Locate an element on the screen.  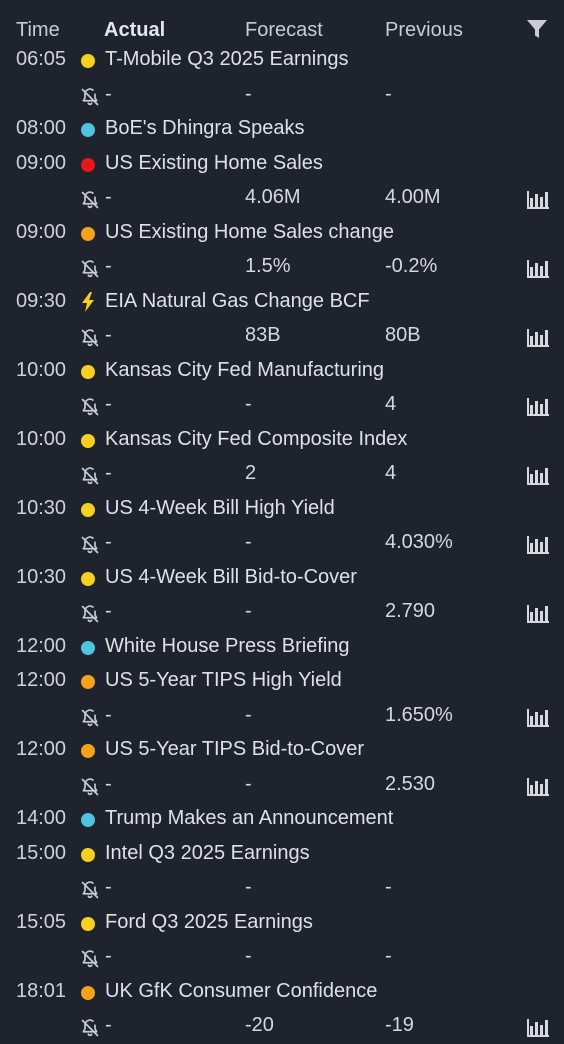
event-row: 18:01 UK GfK Consumer Confidence is located at coordinates (282, 992).